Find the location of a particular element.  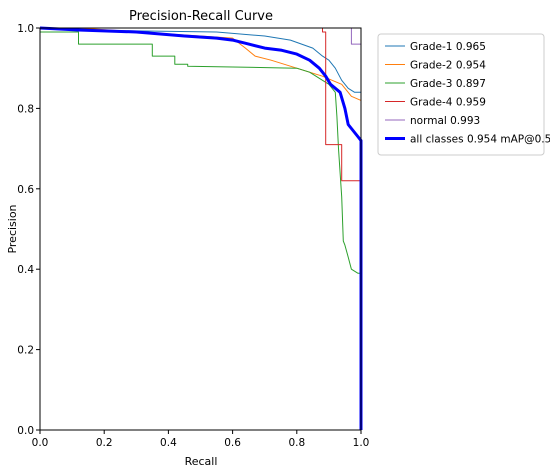

x-tick-label: 0.0 is located at coordinates (40, 443).